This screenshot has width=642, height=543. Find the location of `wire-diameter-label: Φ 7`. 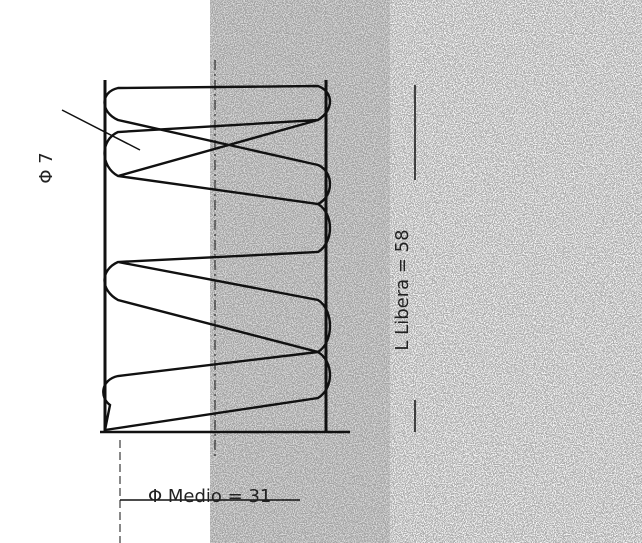

wire-diameter-label: Φ 7 is located at coordinates (46, 167).